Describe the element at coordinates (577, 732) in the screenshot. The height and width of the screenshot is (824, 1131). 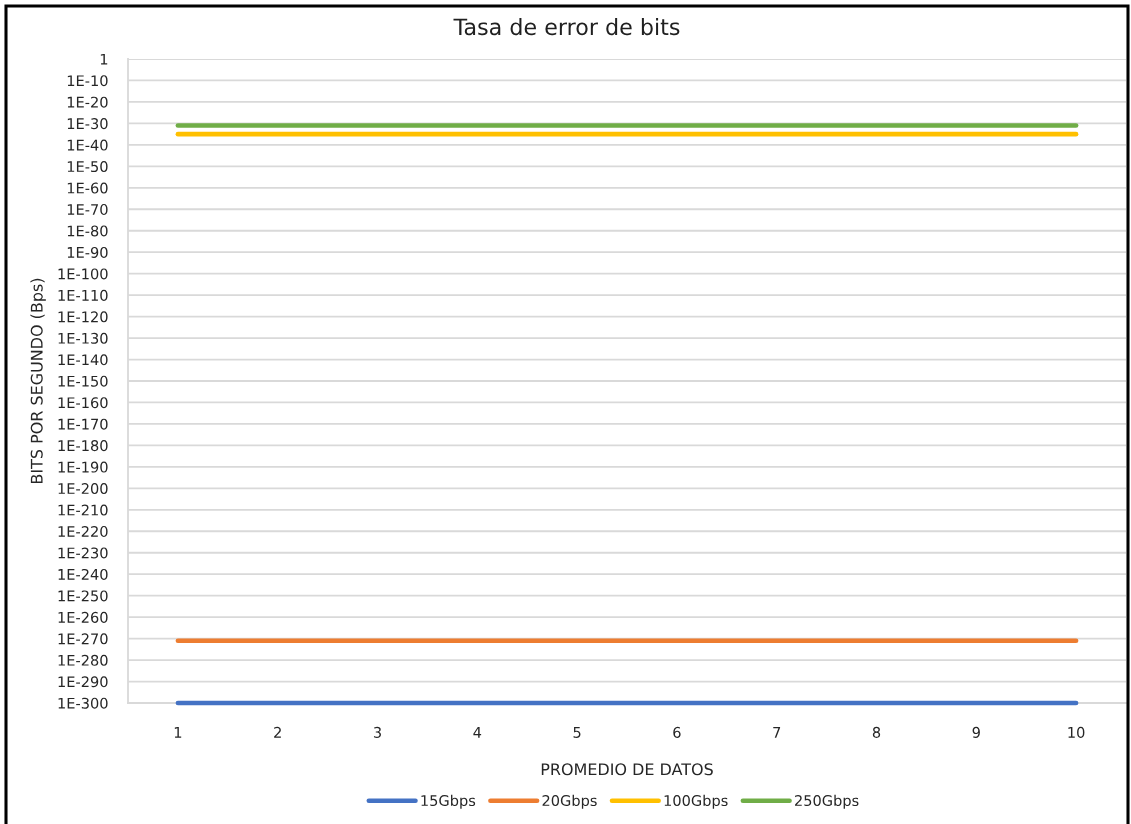
I see `x-tick-label: 5` at that location.